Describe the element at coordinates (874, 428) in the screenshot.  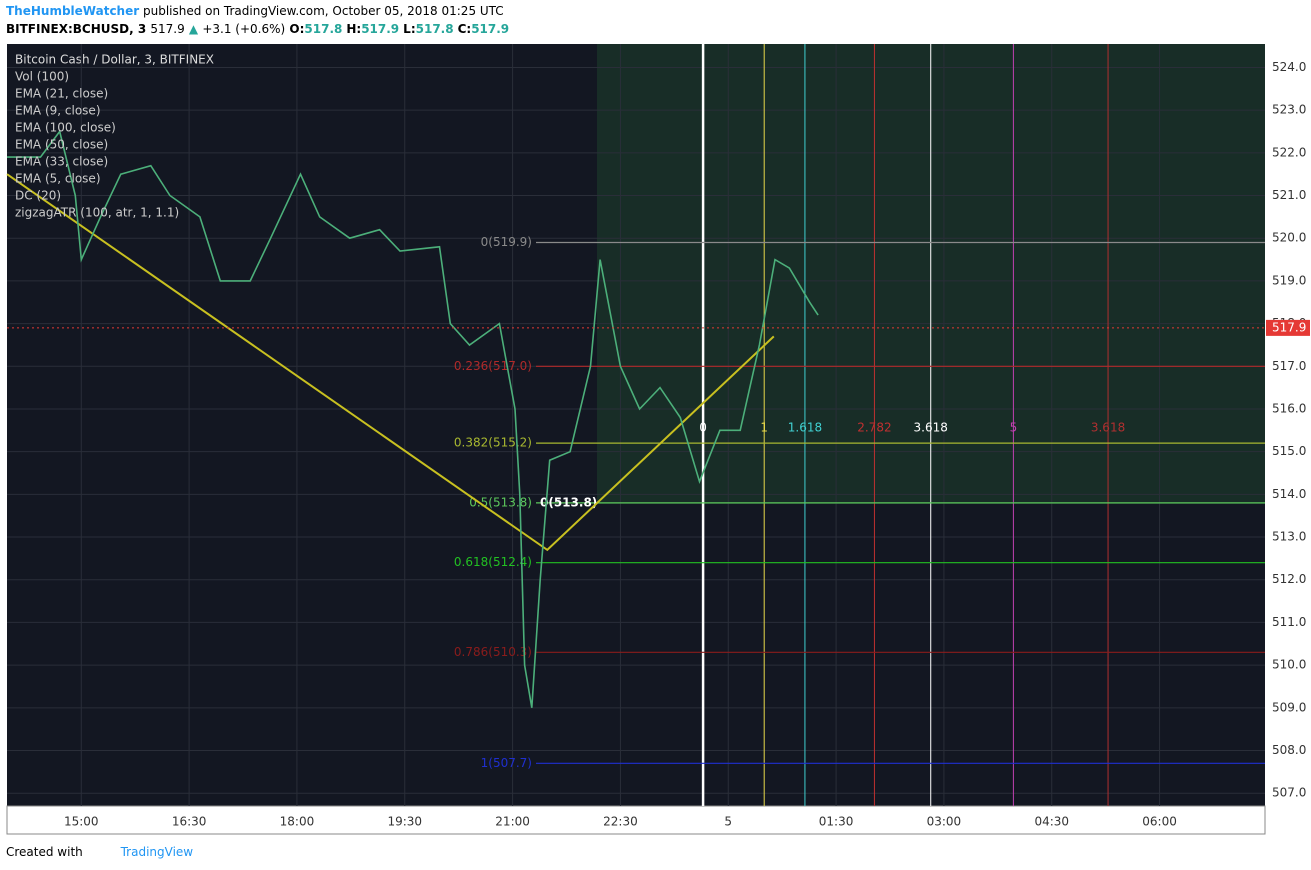
I see `fib-time-label: 2.782` at that location.